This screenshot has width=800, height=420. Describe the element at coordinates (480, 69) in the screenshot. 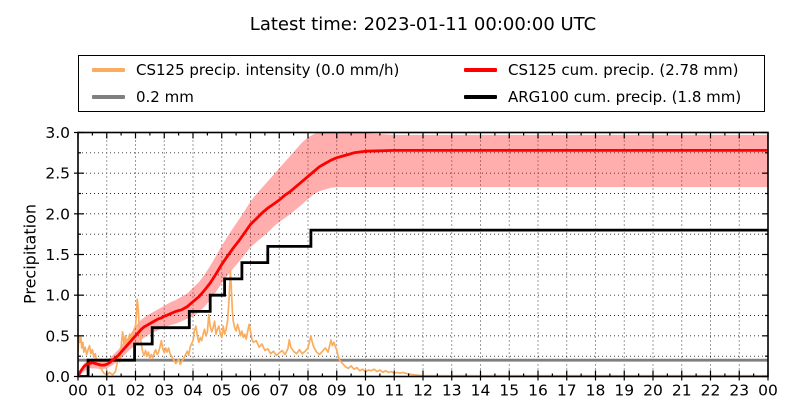

I see `cs125-cumulative-line-swatch` at that location.